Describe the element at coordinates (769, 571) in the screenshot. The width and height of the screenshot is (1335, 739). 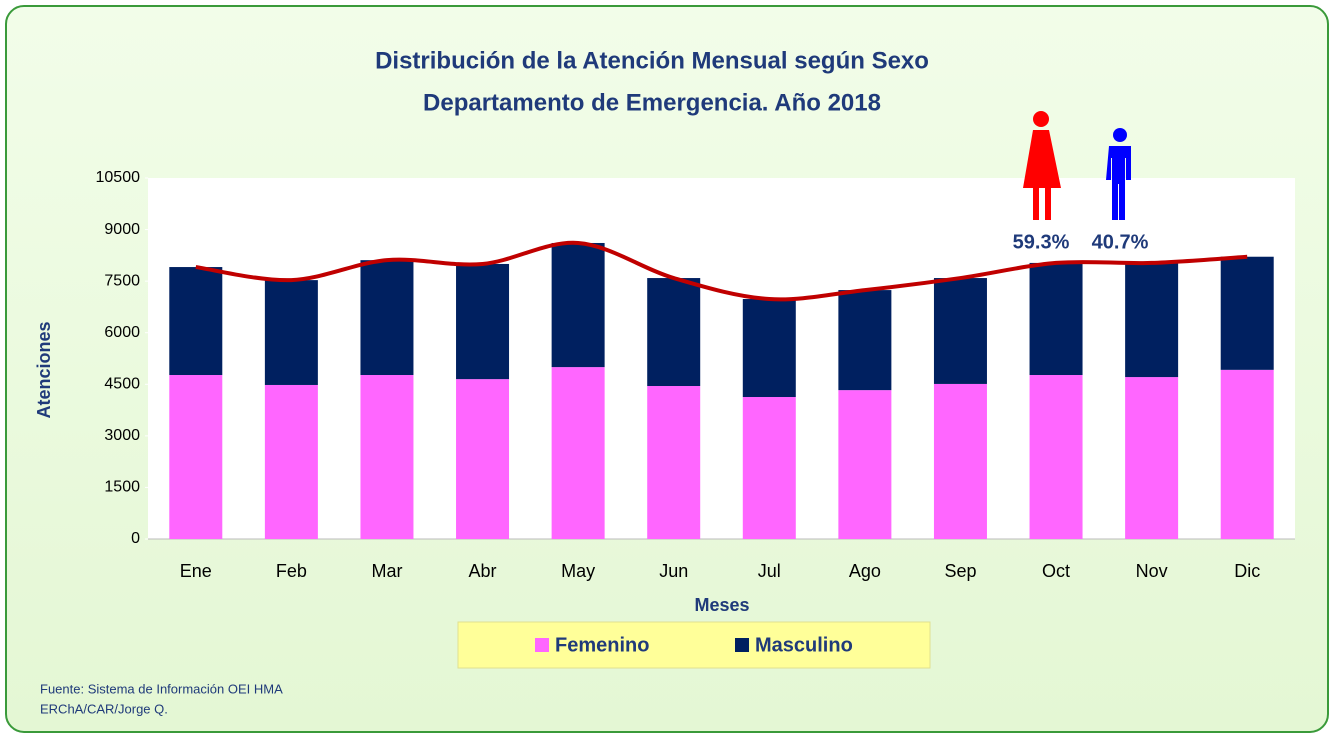
I see `x-tick-label: Jul` at that location.